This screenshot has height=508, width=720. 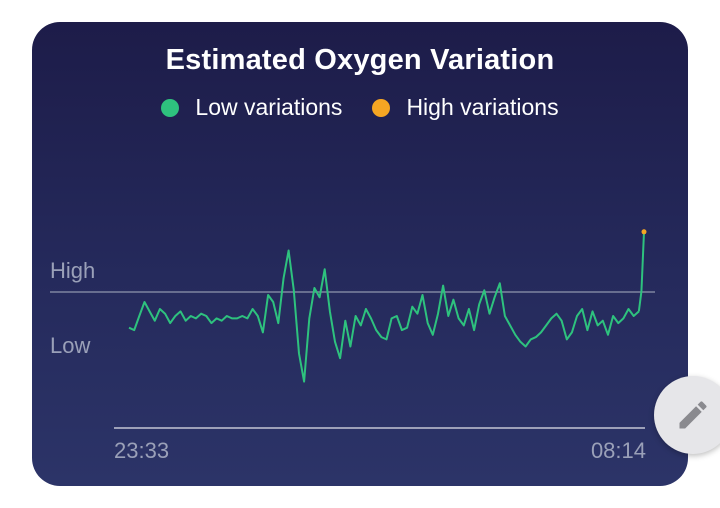 I want to click on series-line-rise, so click(x=641, y=271).